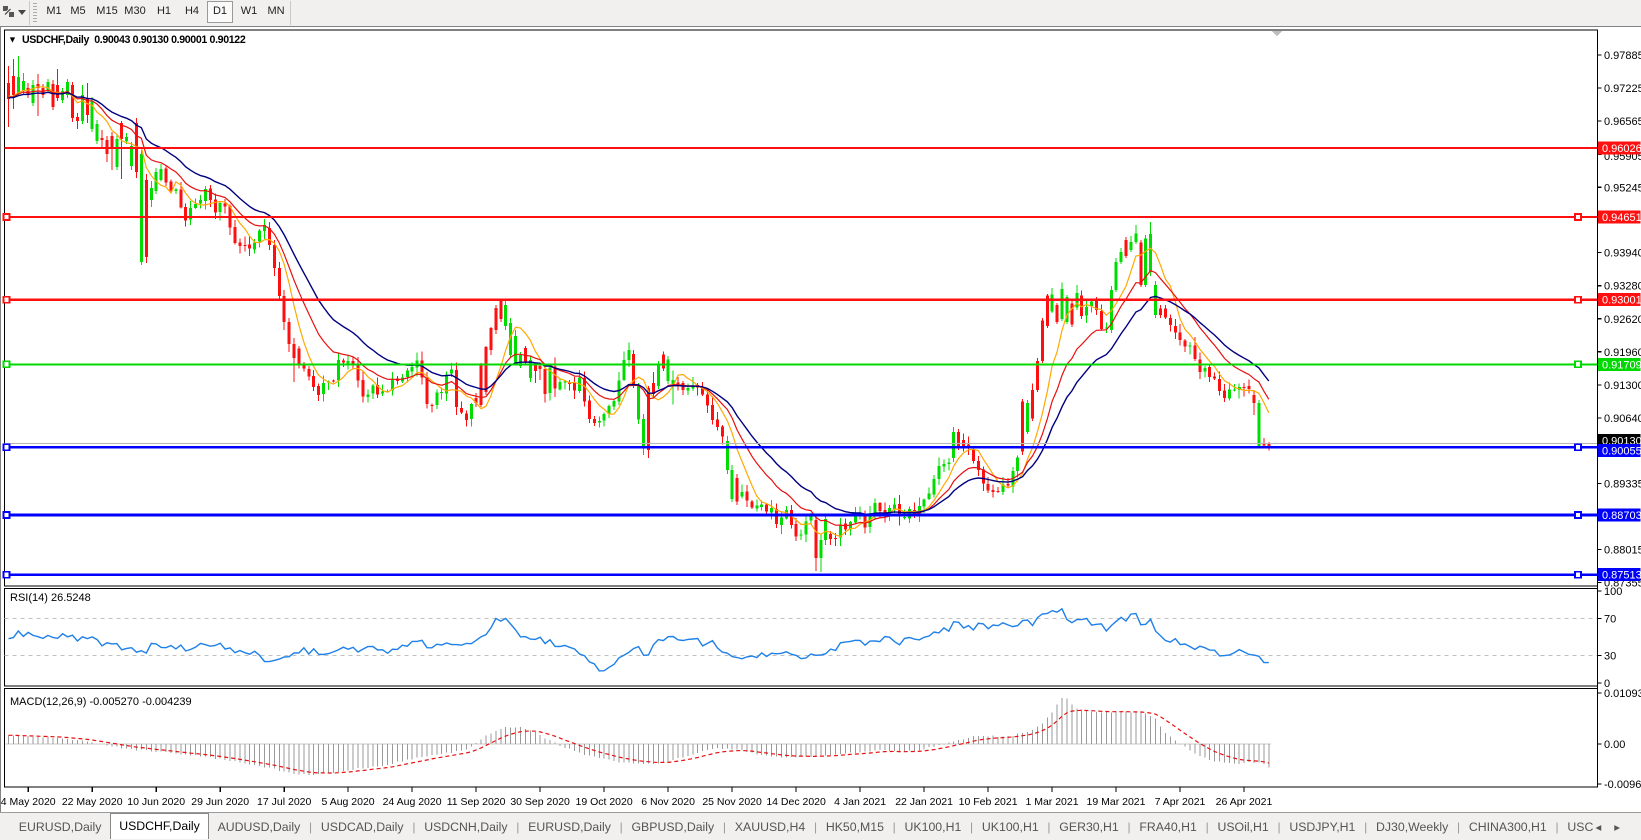  I want to click on svg-text: 0.91300, so click(1622, 386).